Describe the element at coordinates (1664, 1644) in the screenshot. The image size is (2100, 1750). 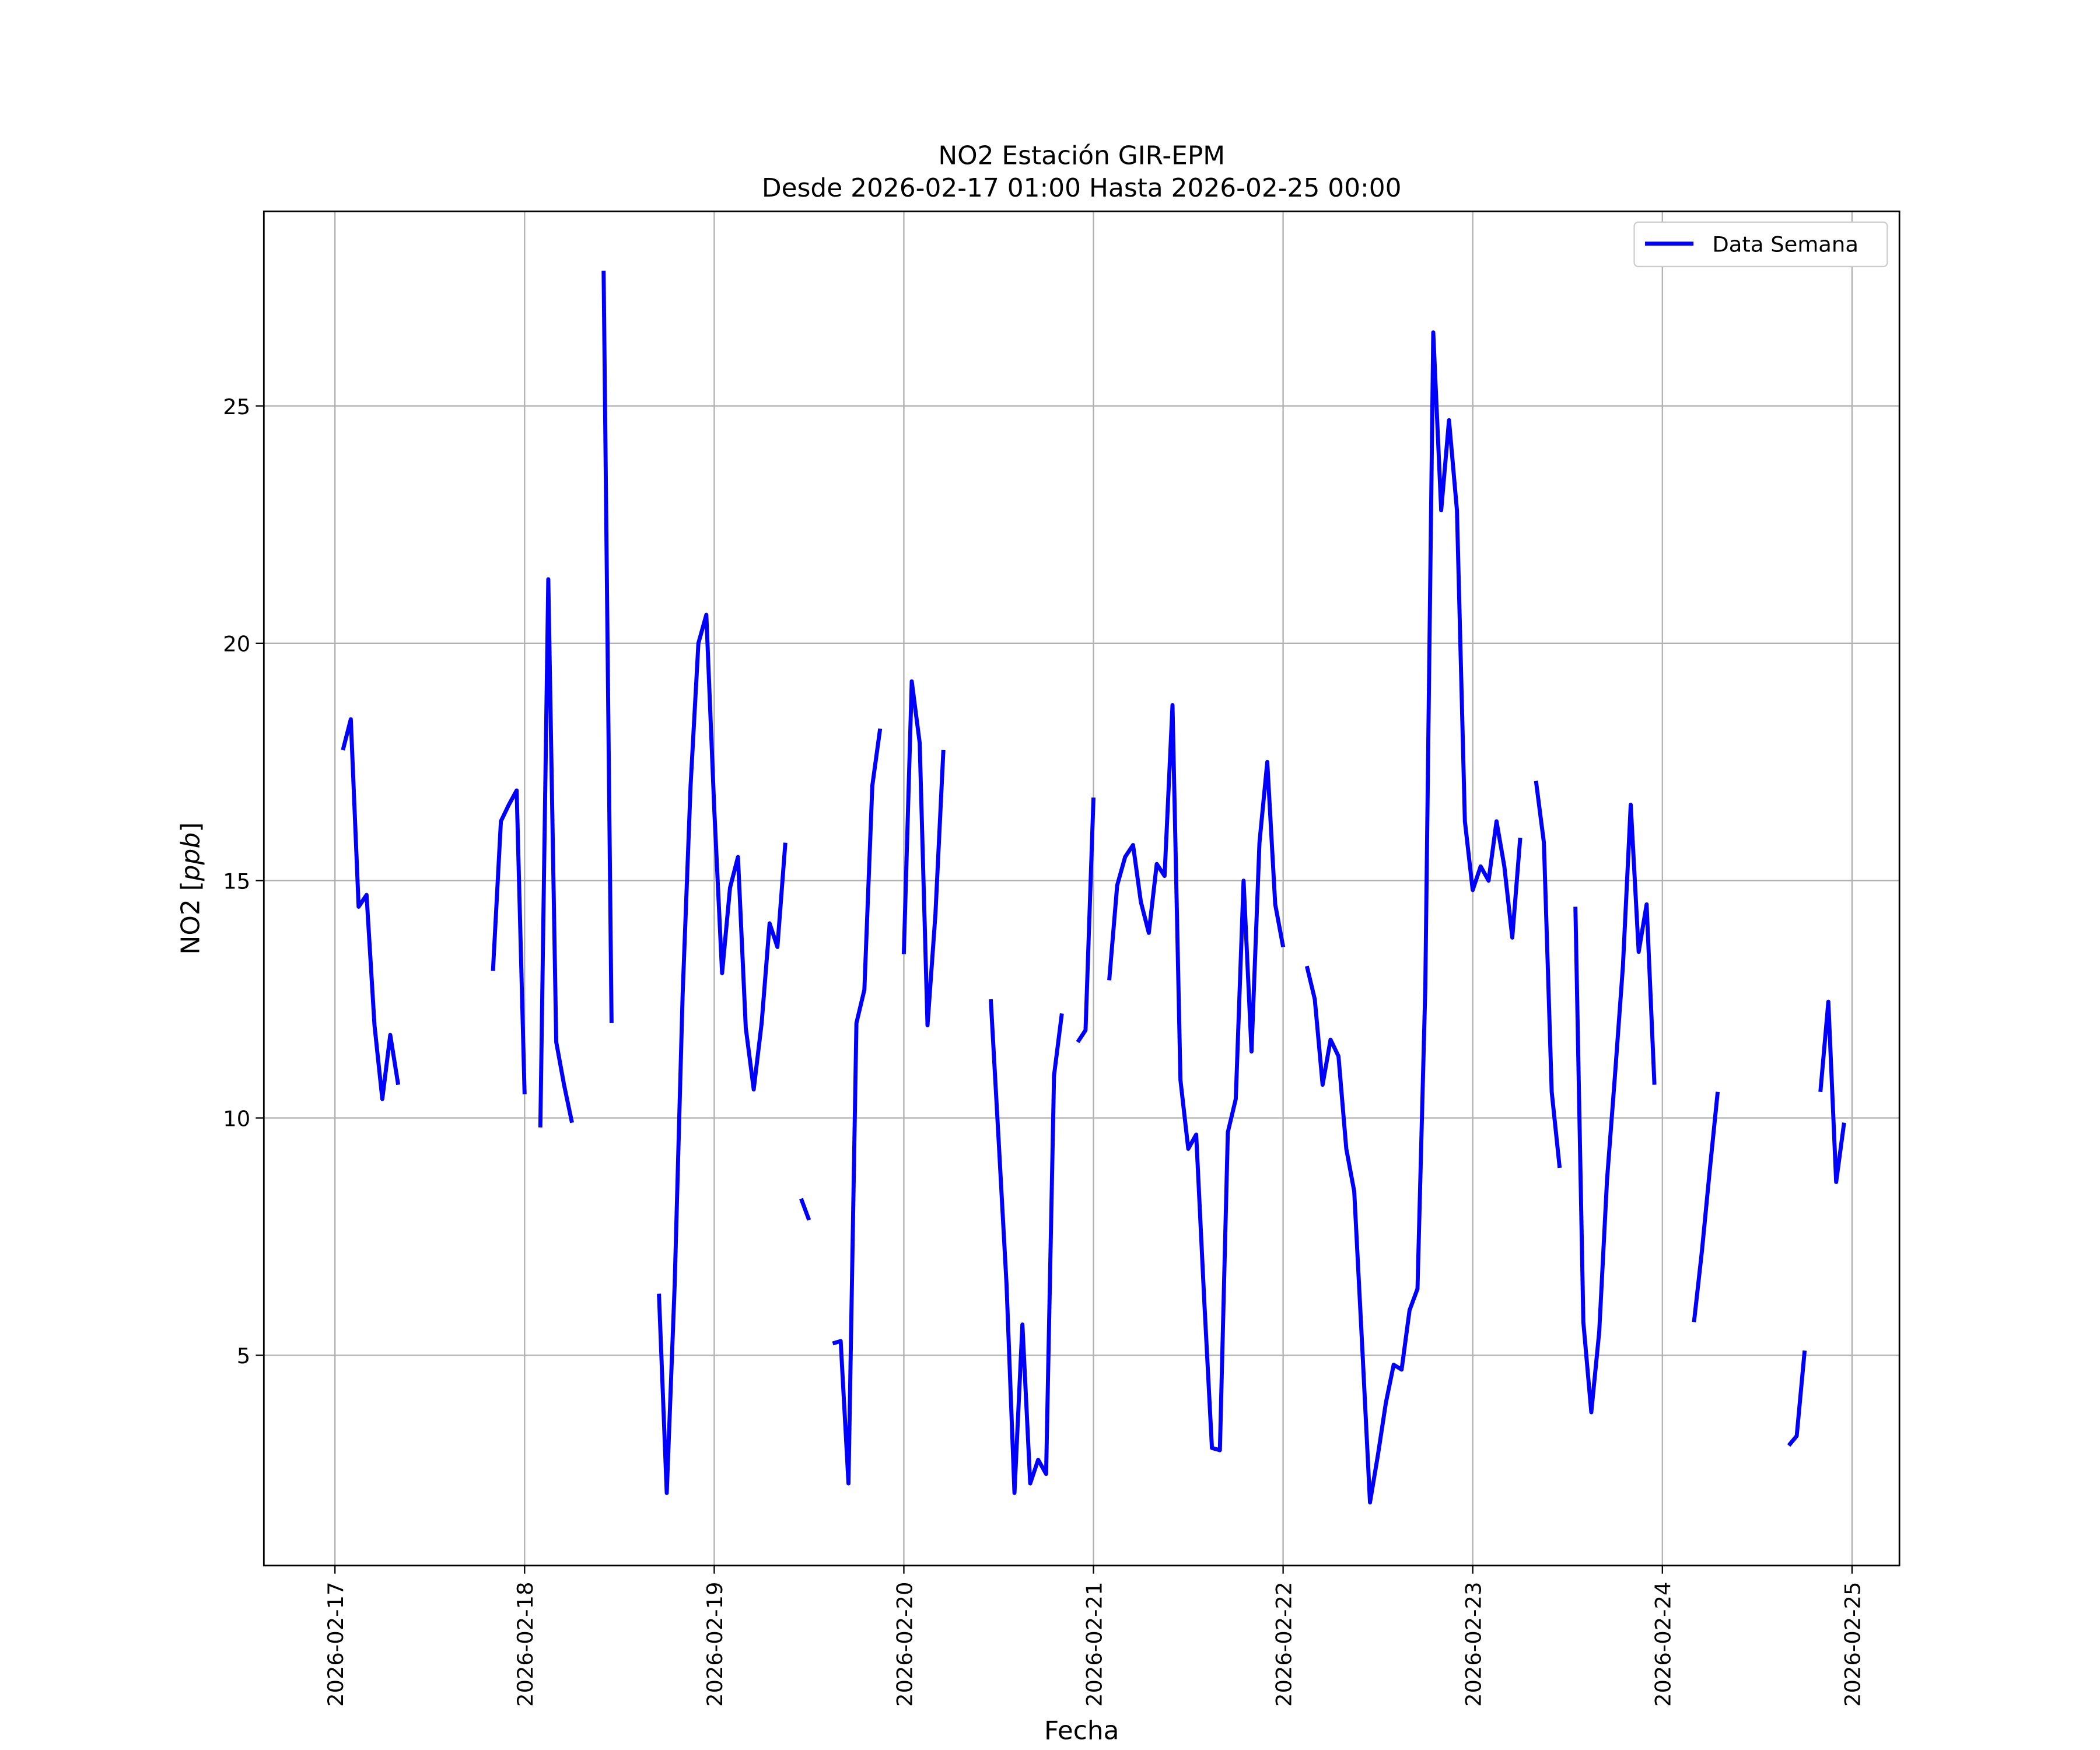
I see `x-tick-label: 2026-02-24` at that location.